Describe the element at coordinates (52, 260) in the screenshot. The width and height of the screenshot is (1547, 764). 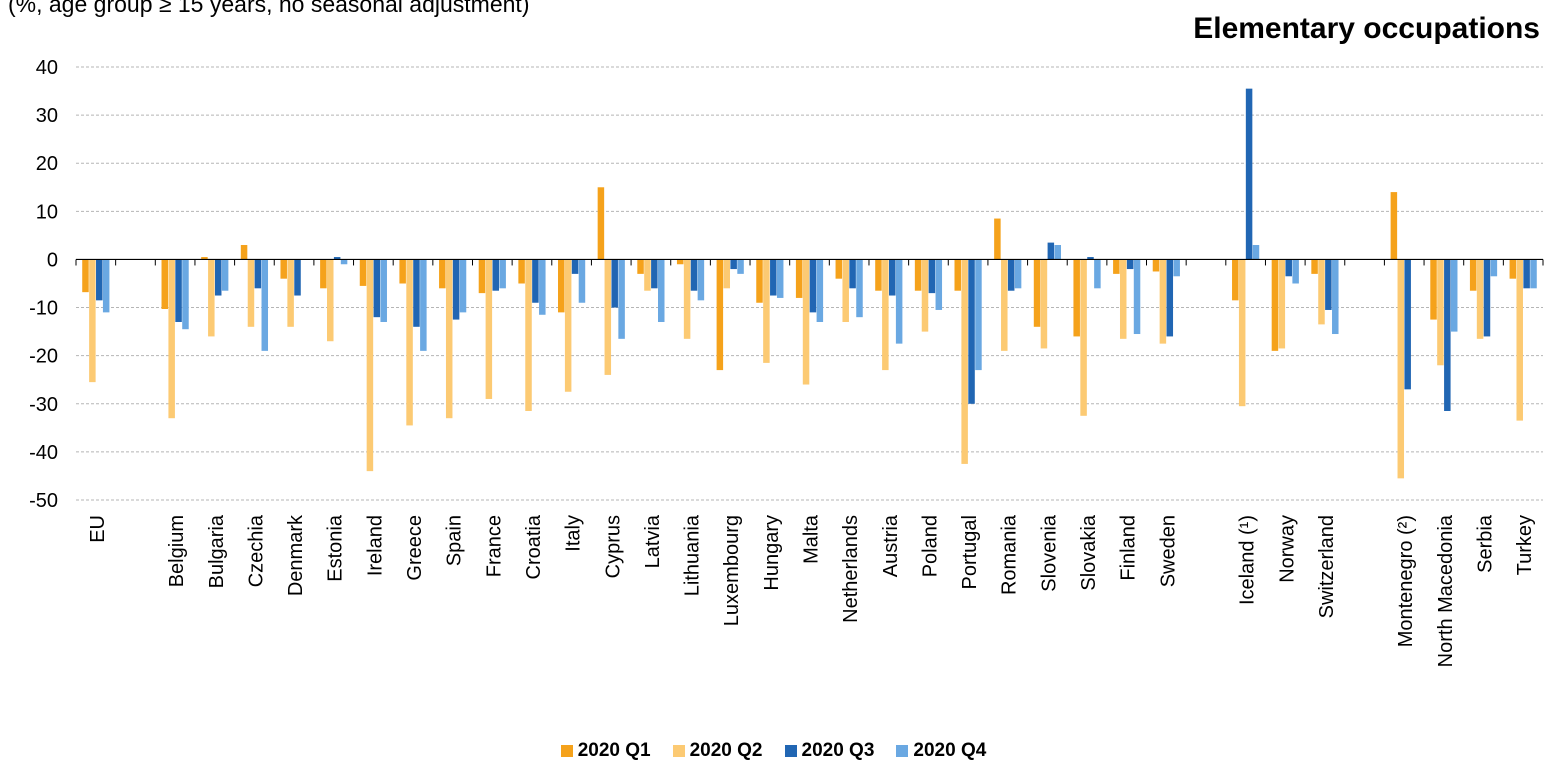
I see `y-tick-label: 0` at that location.